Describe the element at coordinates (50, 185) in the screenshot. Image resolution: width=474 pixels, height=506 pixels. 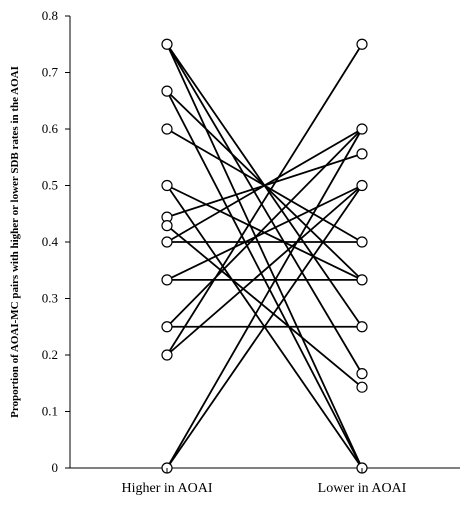
I see `y-tick-label: 0.5` at that location.